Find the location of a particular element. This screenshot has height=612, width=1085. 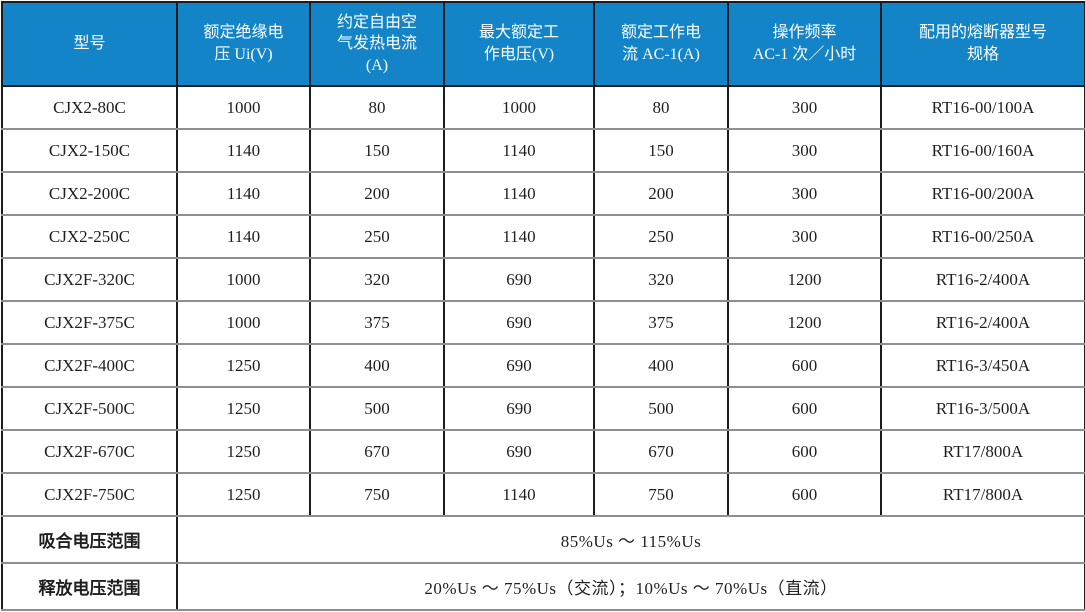

column-header-5: 额定工作电 流 AC-1(A) is located at coordinates (661, 44).